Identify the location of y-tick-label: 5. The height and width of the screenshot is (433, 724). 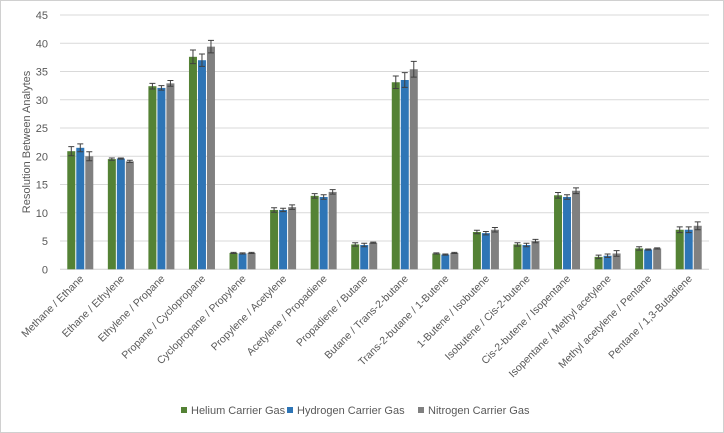
(45, 242).